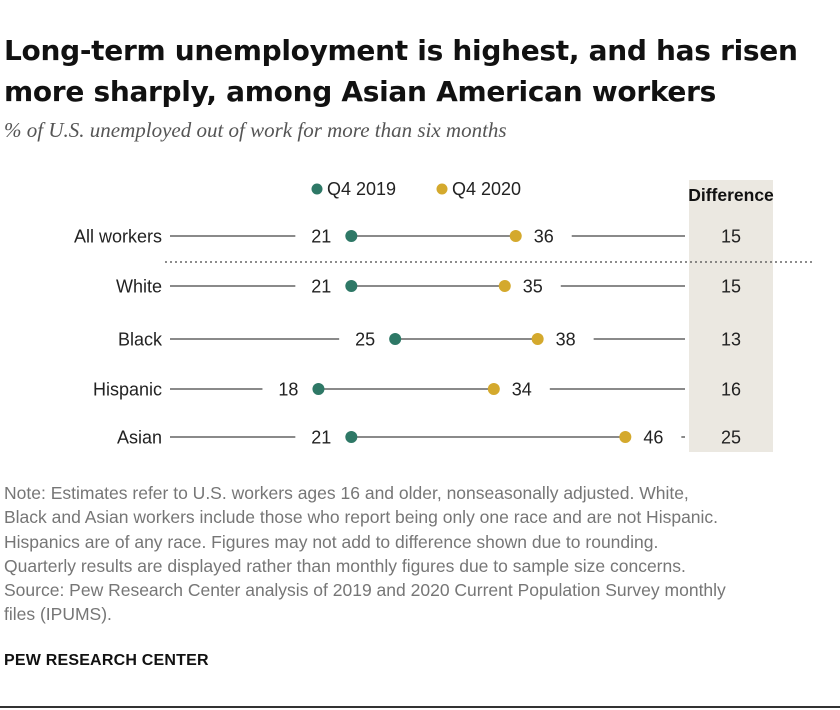 The height and width of the screenshot is (710, 840). Describe the element at coordinates (493, 389) in the screenshot. I see `dot-q4-2020-hispanic` at that location.